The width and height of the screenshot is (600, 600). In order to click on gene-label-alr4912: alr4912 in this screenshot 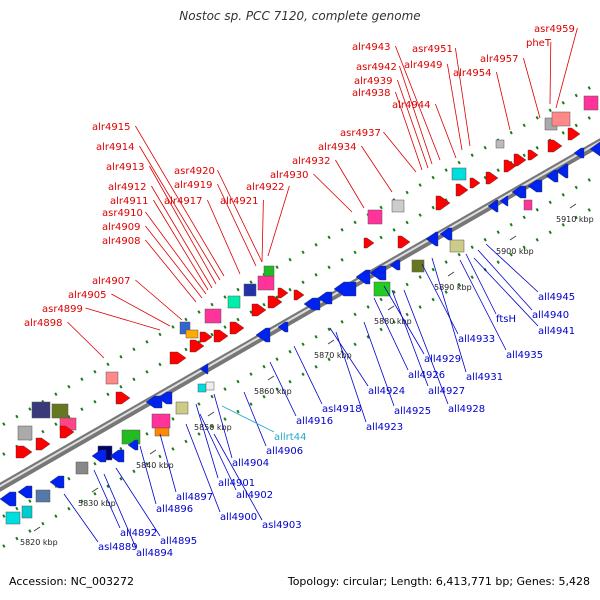, I will do `click(127, 187)`.